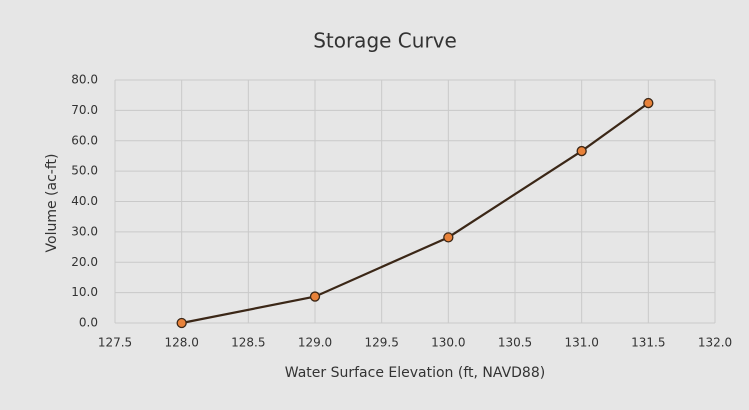  I want to click on y-tick-label: 30.0, so click(84, 231).